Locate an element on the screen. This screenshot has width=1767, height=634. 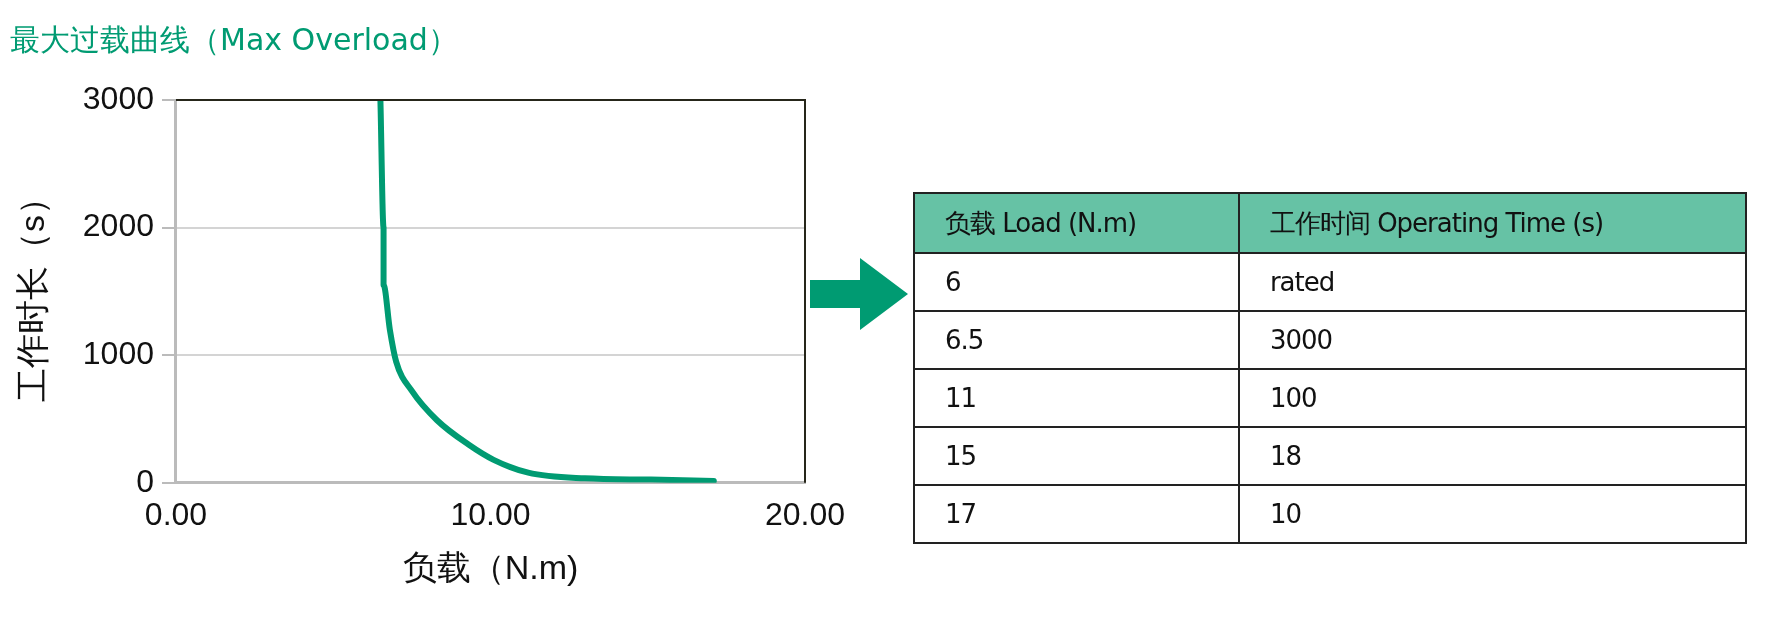
text: 负载 Load (N.m) is located at coordinates (1076, 223).